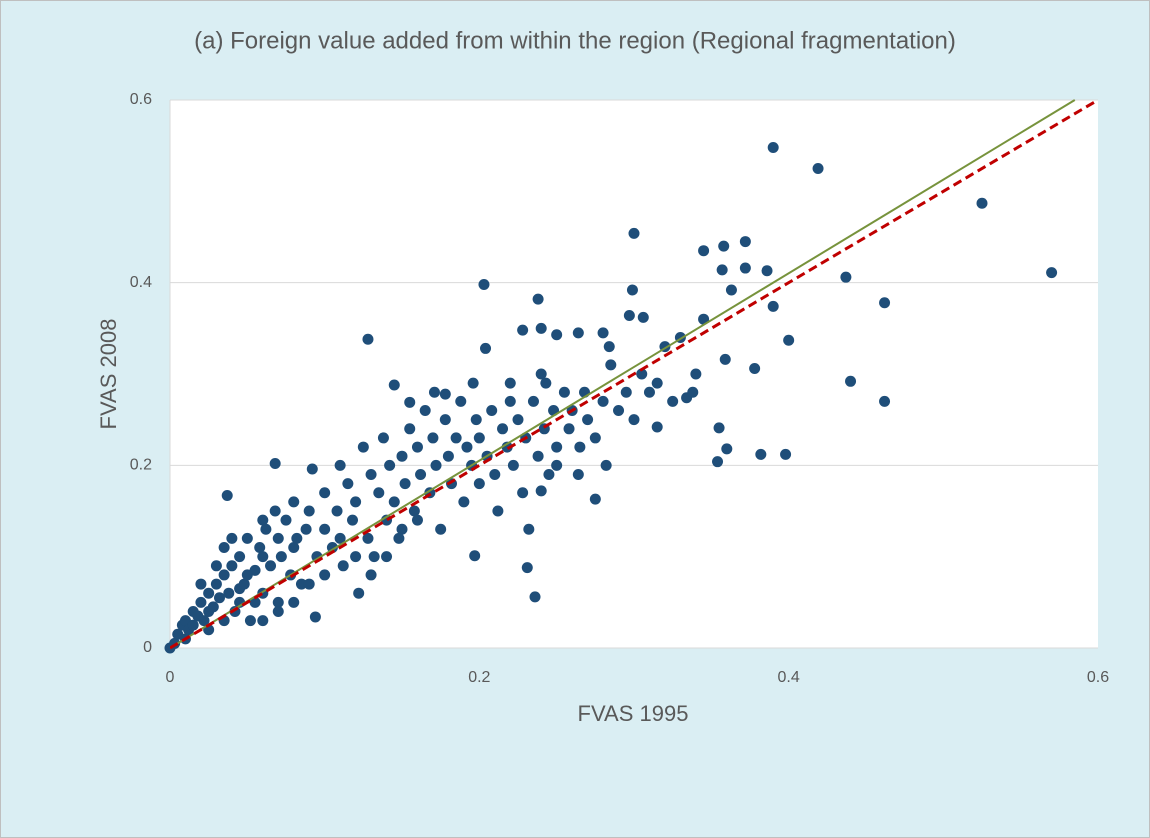  Describe the element at coordinates (141, 465) in the screenshot. I see `y-tick-label: 0.2` at that location.